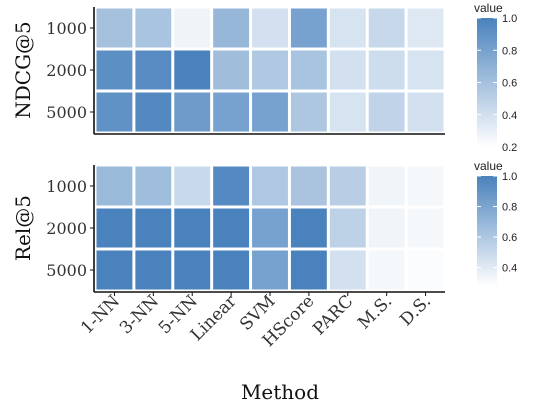  Describe the element at coordinates (415, 310) in the screenshot. I see `x-tick-label: D.S.` at that location.